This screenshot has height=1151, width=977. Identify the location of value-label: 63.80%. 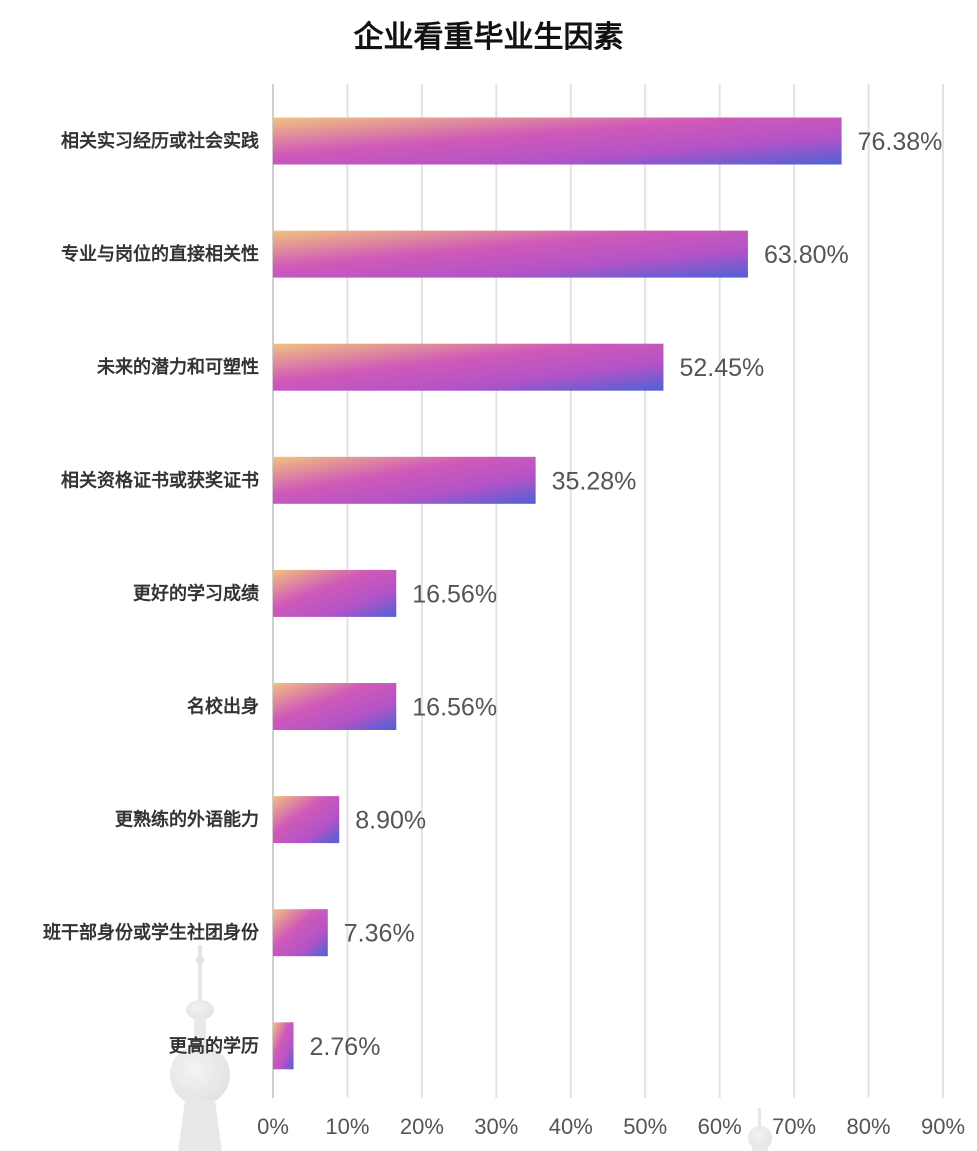
(806, 255).